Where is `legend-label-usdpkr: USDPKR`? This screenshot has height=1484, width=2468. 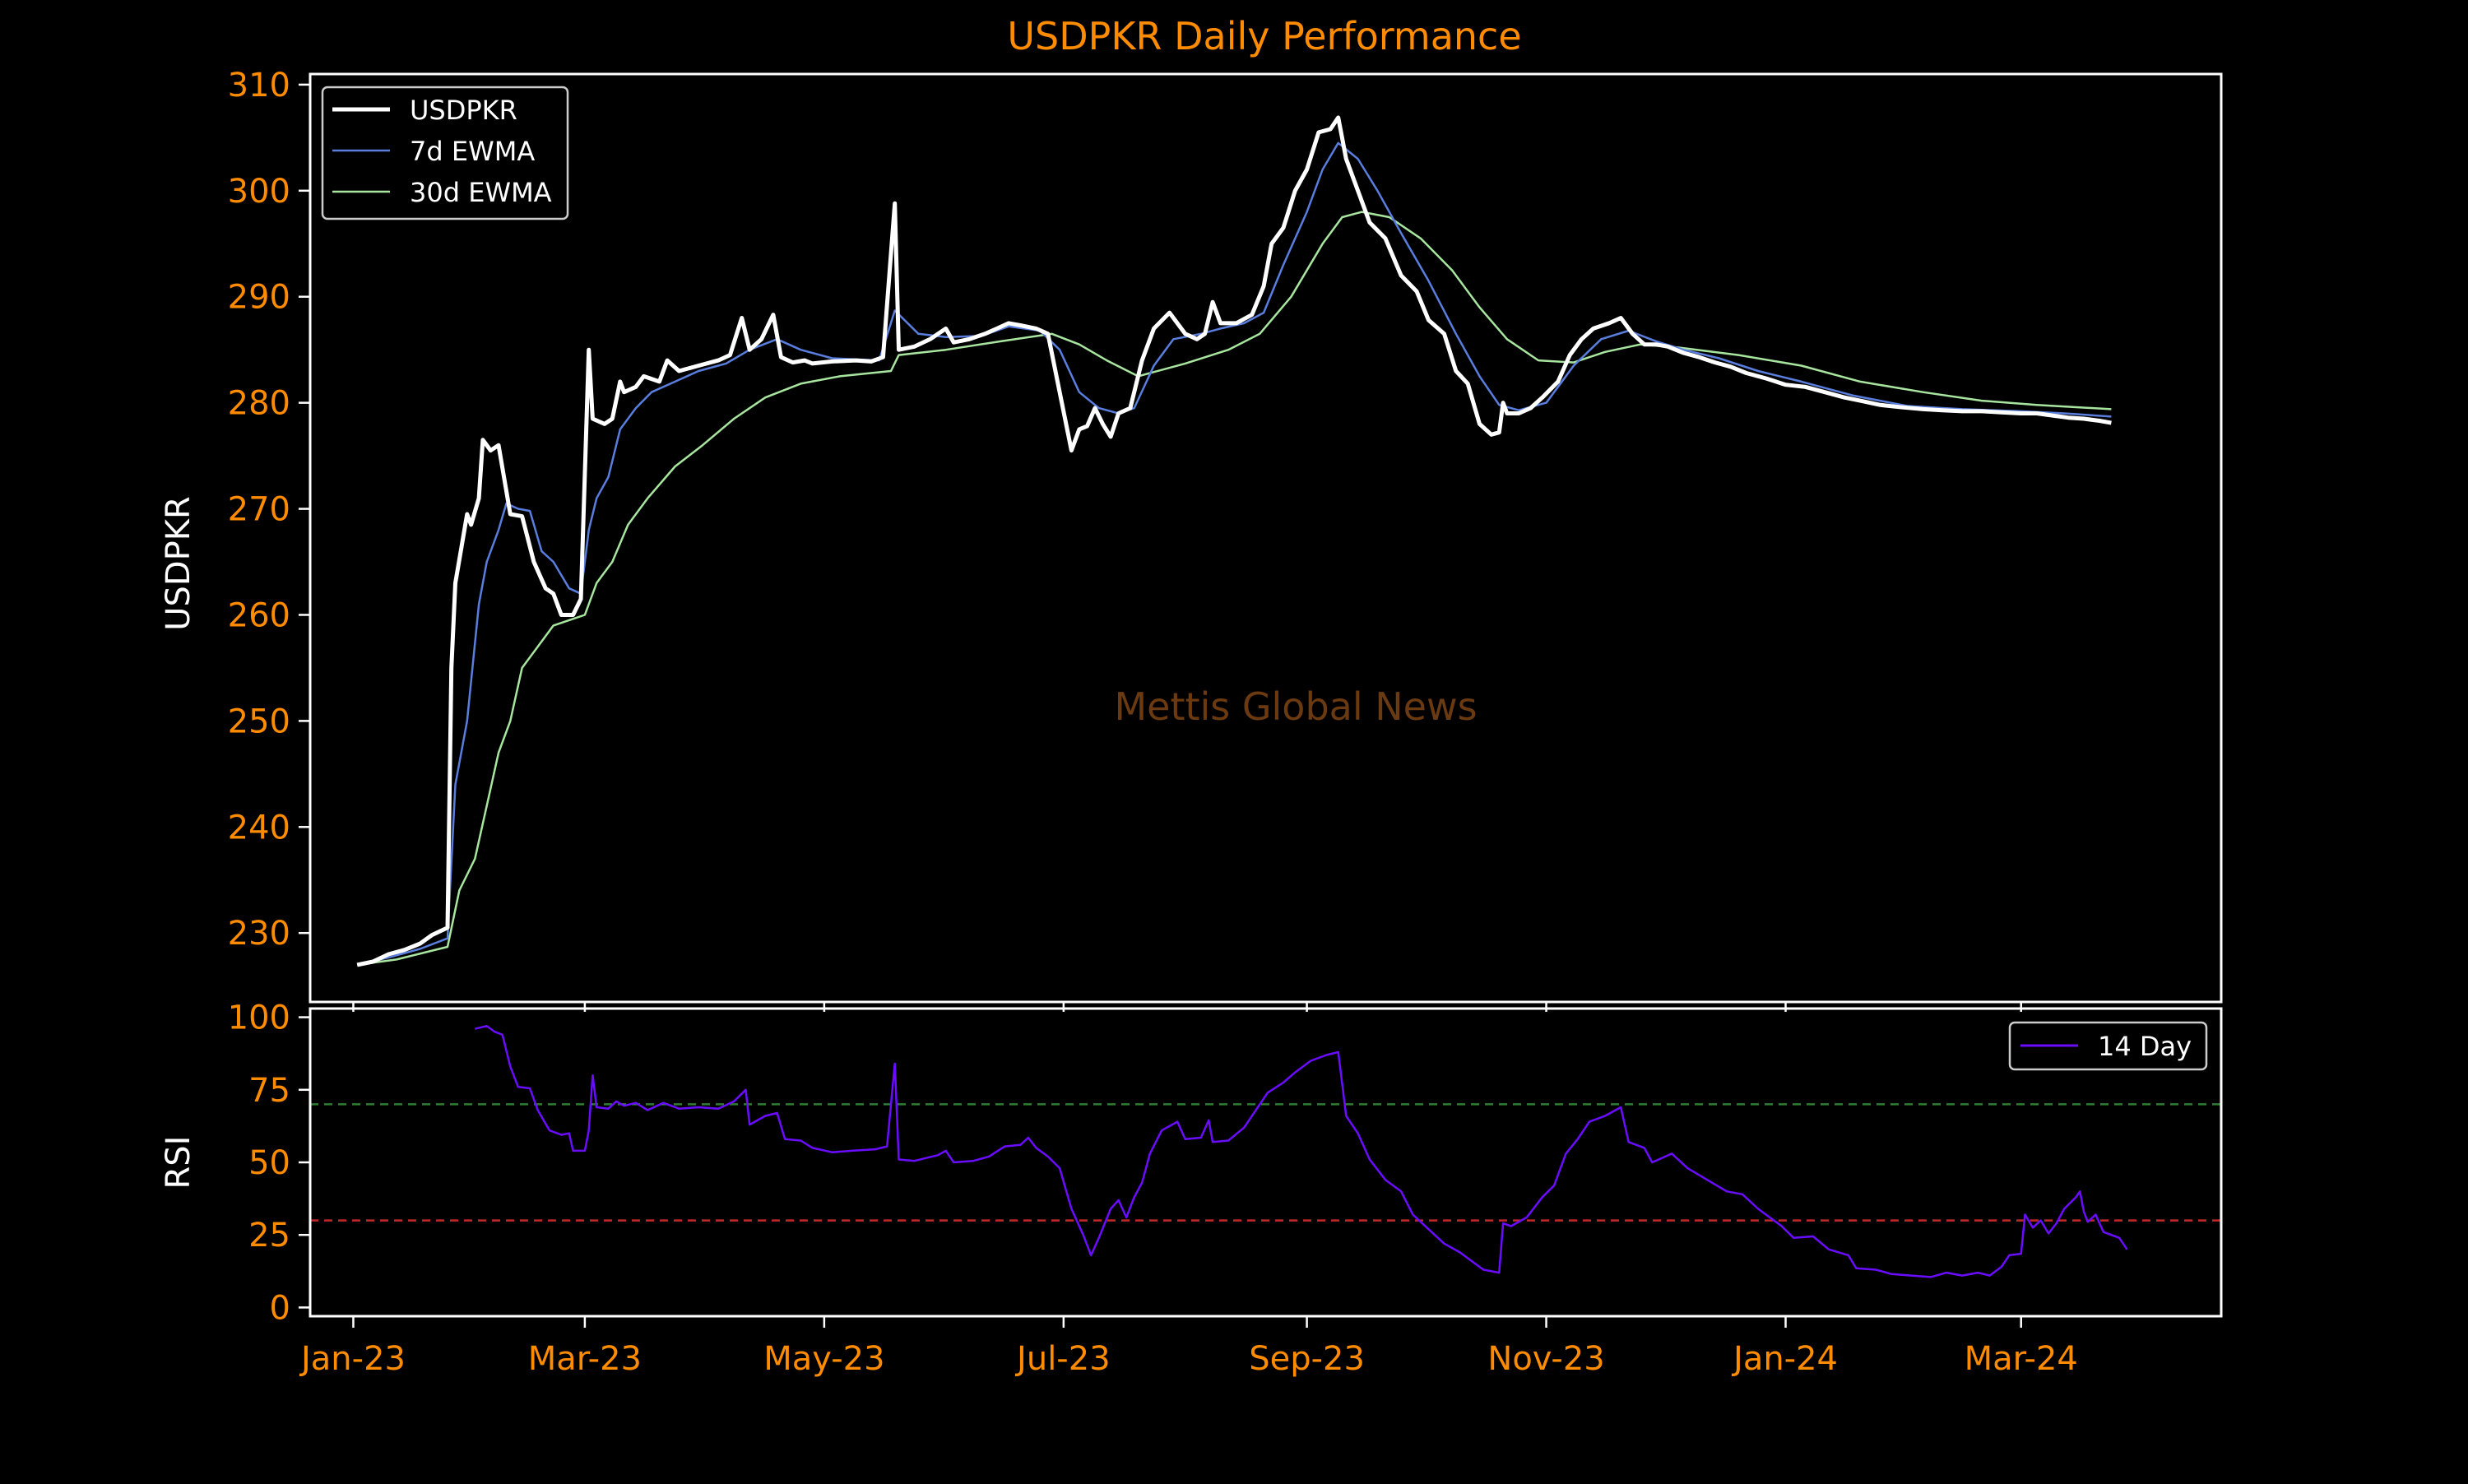
legend-label-usdpkr: USDPKR is located at coordinates (463, 110).